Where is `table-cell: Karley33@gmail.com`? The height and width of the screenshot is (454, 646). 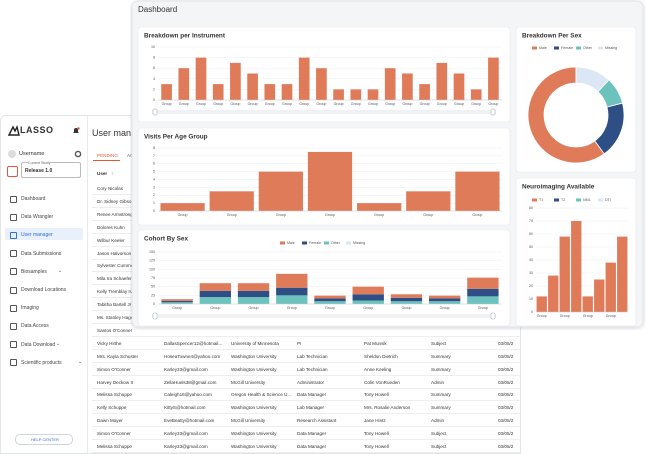
table-cell: Karley33@gmail.com is located at coordinates (186, 434).